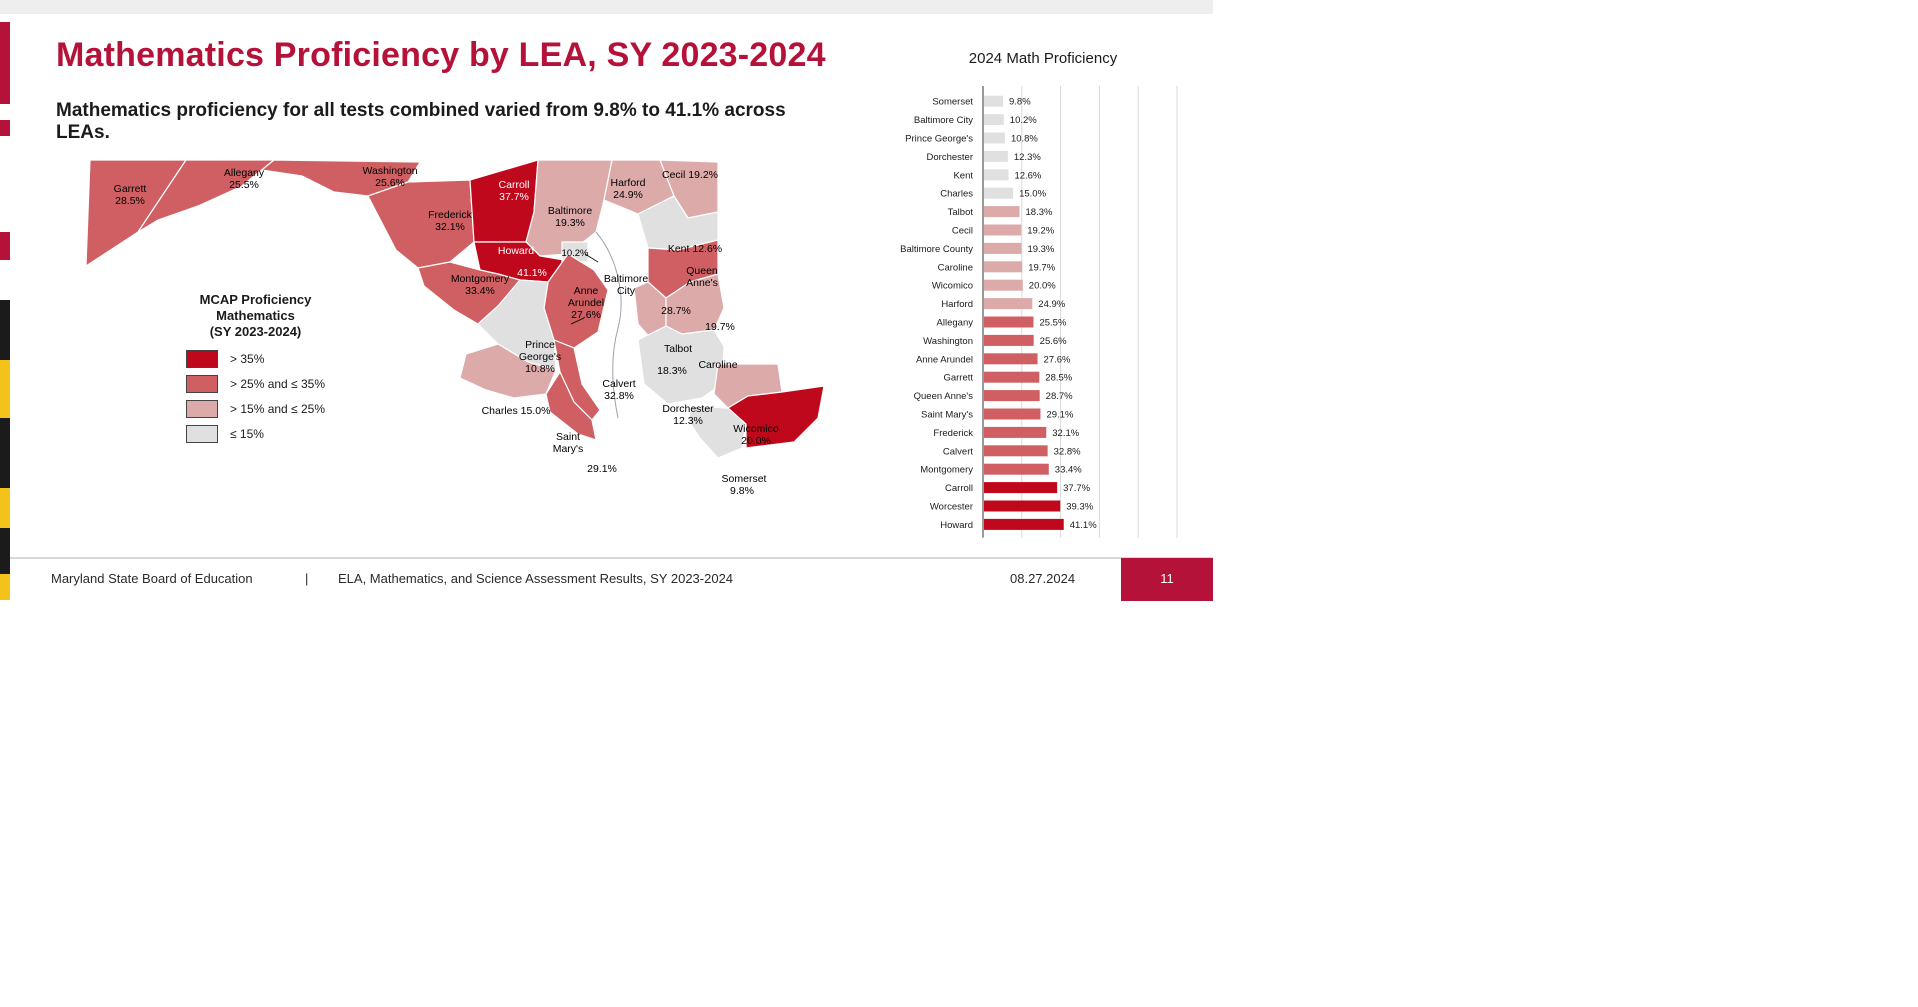  Describe the element at coordinates (1059, 415) in the screenshot. I see `data-label: 29.1%` at that location.